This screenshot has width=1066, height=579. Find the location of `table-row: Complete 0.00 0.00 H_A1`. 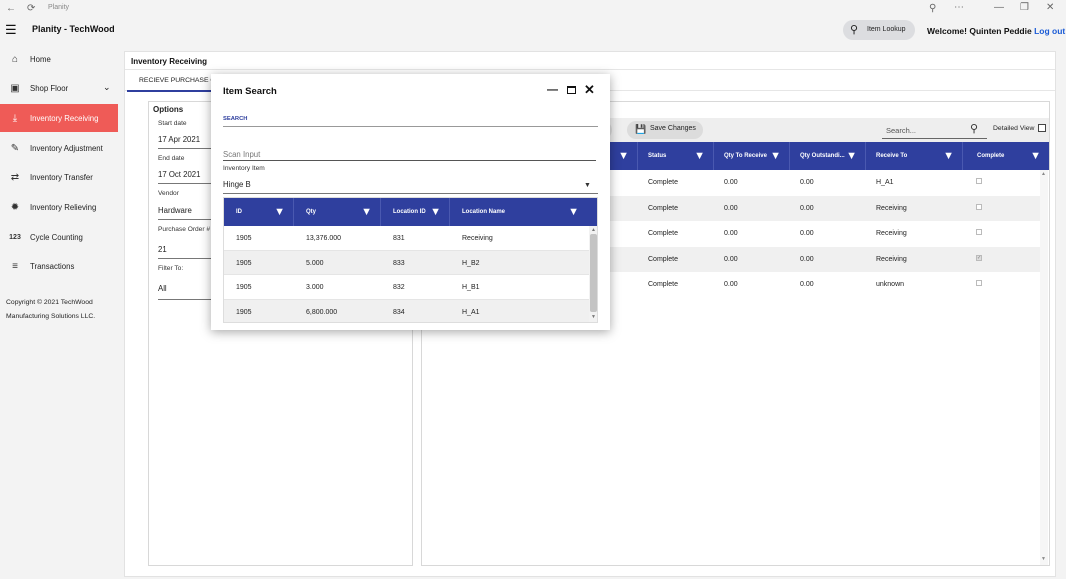

table-row: Complete 0.00 0.00 H_A1 is located at coordinates (731, 183).